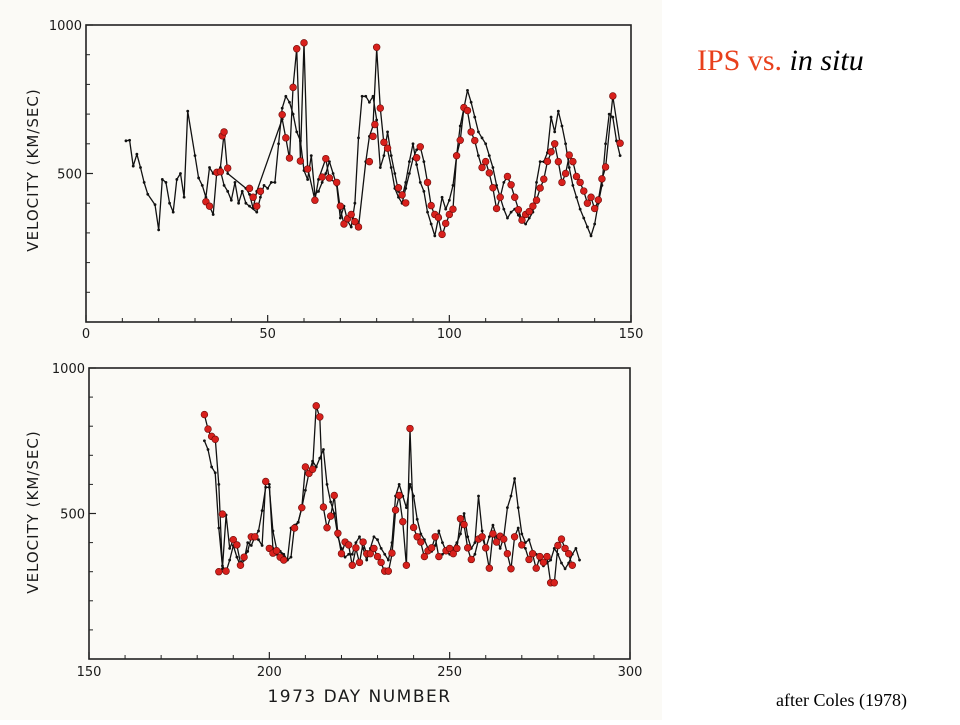  What do you see at coordinates (72, 515) in the screenshot?
I see `y-tick-label: 500` at bounding box center [72, 515].